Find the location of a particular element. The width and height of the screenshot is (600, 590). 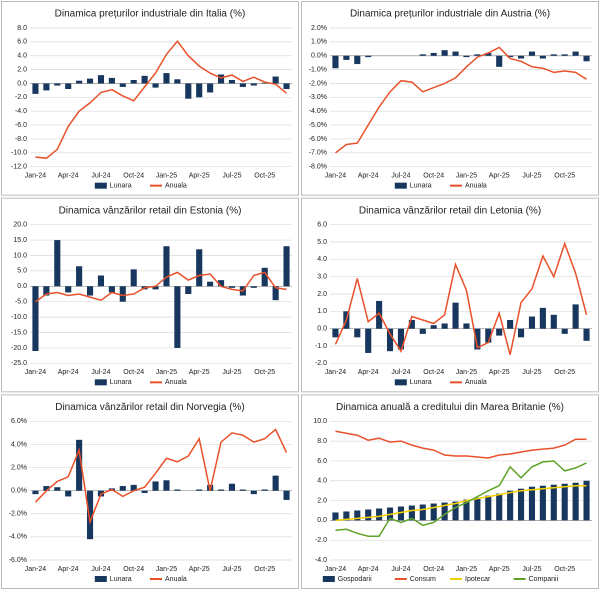

legend-swatch is located at coordinates (100, 579).